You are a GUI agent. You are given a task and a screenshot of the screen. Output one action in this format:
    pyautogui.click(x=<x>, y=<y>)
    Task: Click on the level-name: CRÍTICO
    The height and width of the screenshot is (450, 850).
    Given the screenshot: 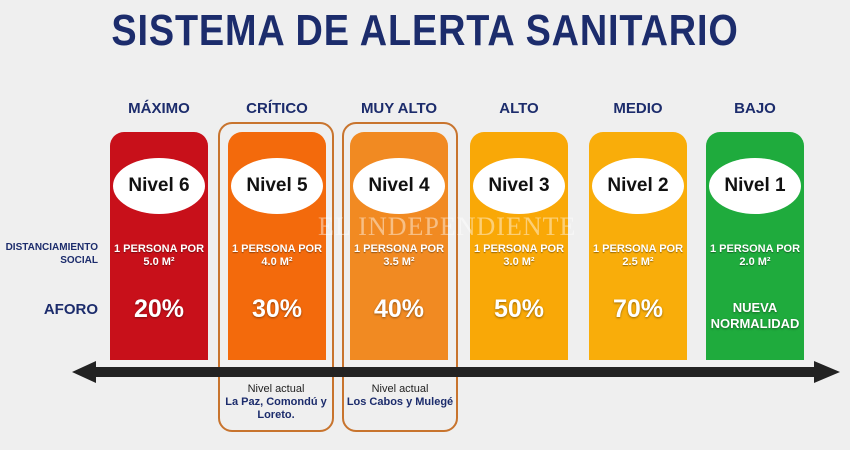 What is the action you would take?
    pyautogui.click(x=277, y=108)
    